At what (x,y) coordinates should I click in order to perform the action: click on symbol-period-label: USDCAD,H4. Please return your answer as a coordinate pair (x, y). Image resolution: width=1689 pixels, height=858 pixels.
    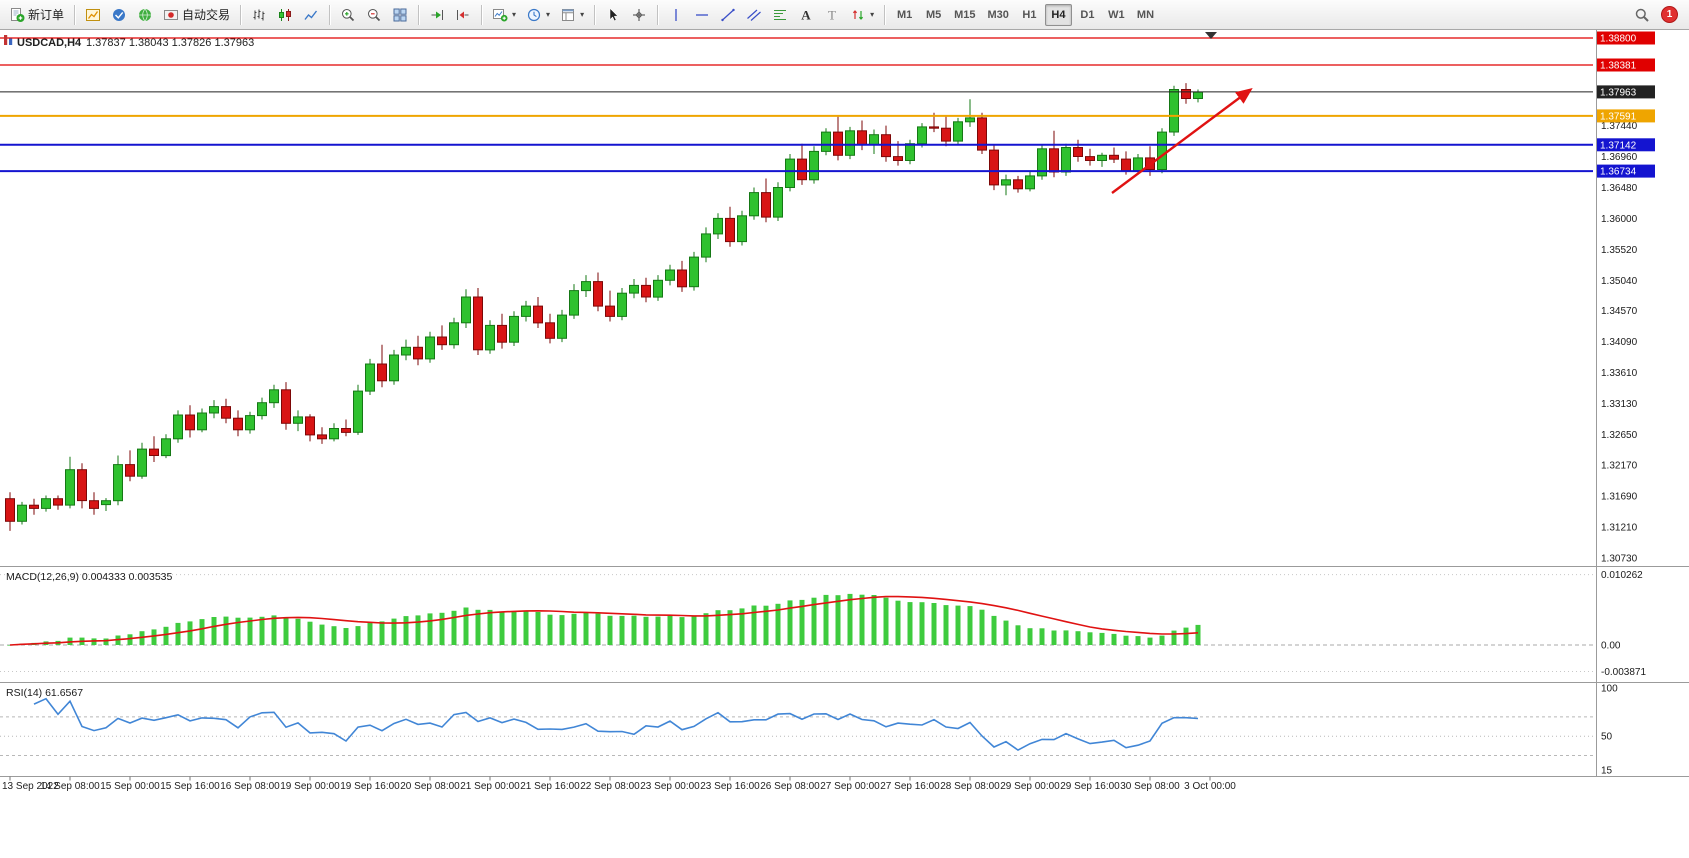
    Looking at the image, I should click on (49, 43).